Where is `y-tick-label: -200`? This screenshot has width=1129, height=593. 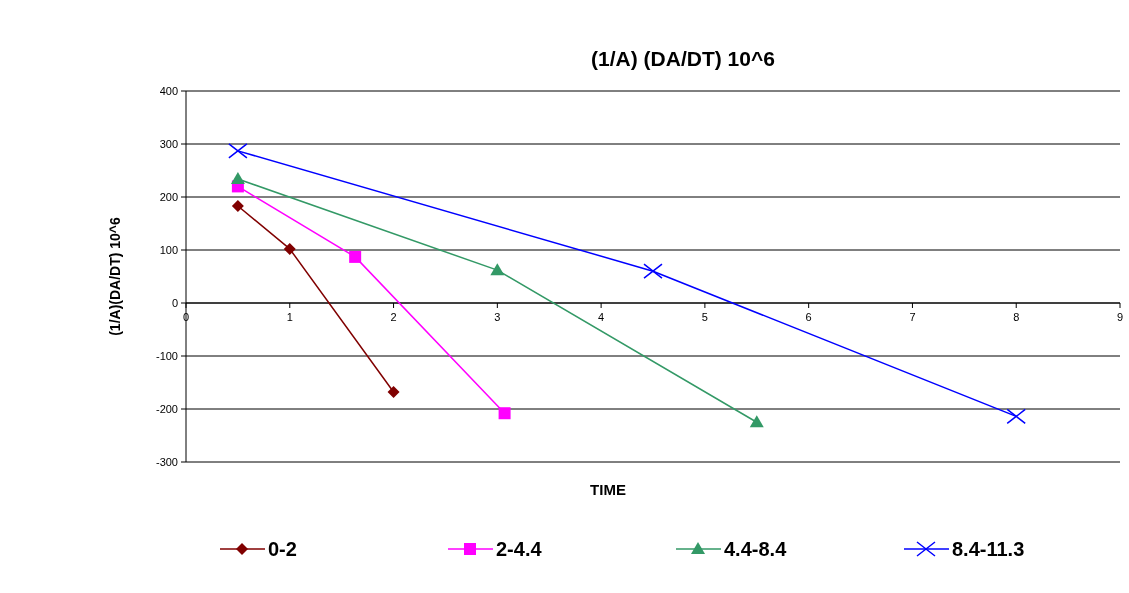
y-tick-label: -200 is located at coordinates (166, 408).